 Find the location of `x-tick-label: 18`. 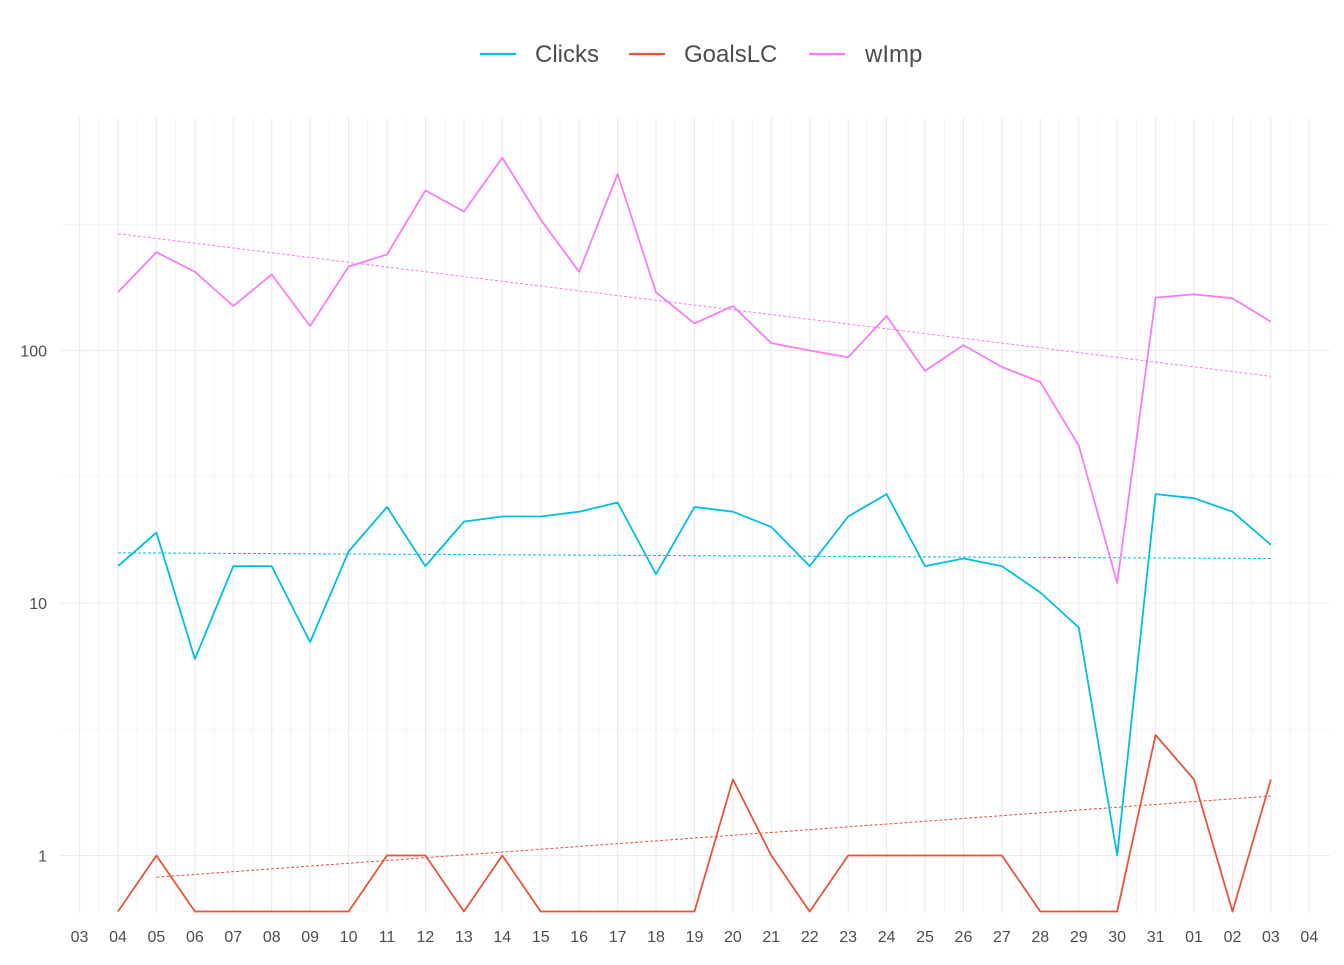

x-tick-label: 18 is located at coordinates (656, 937).